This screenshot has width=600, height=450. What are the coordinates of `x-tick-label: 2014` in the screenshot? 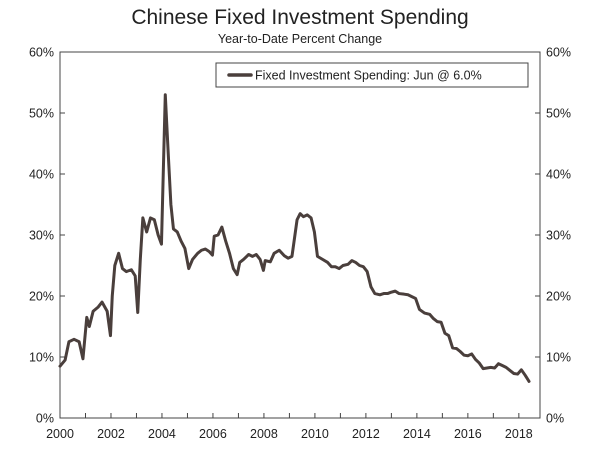 It's located at (417, 434).